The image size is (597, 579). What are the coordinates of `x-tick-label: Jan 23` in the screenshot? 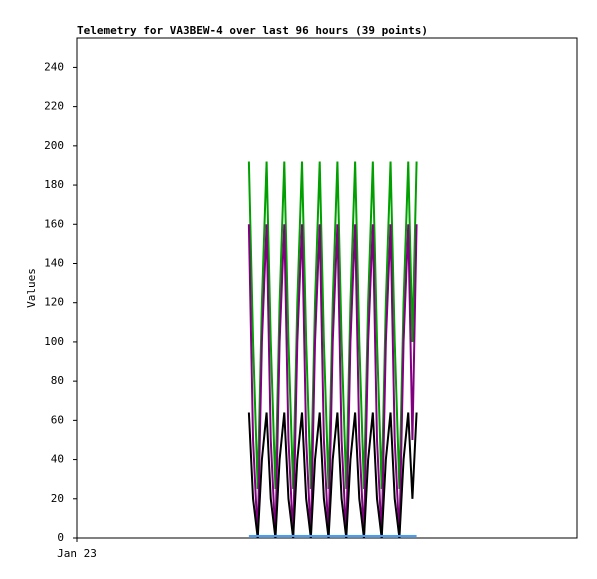 It's located at (77, 553).